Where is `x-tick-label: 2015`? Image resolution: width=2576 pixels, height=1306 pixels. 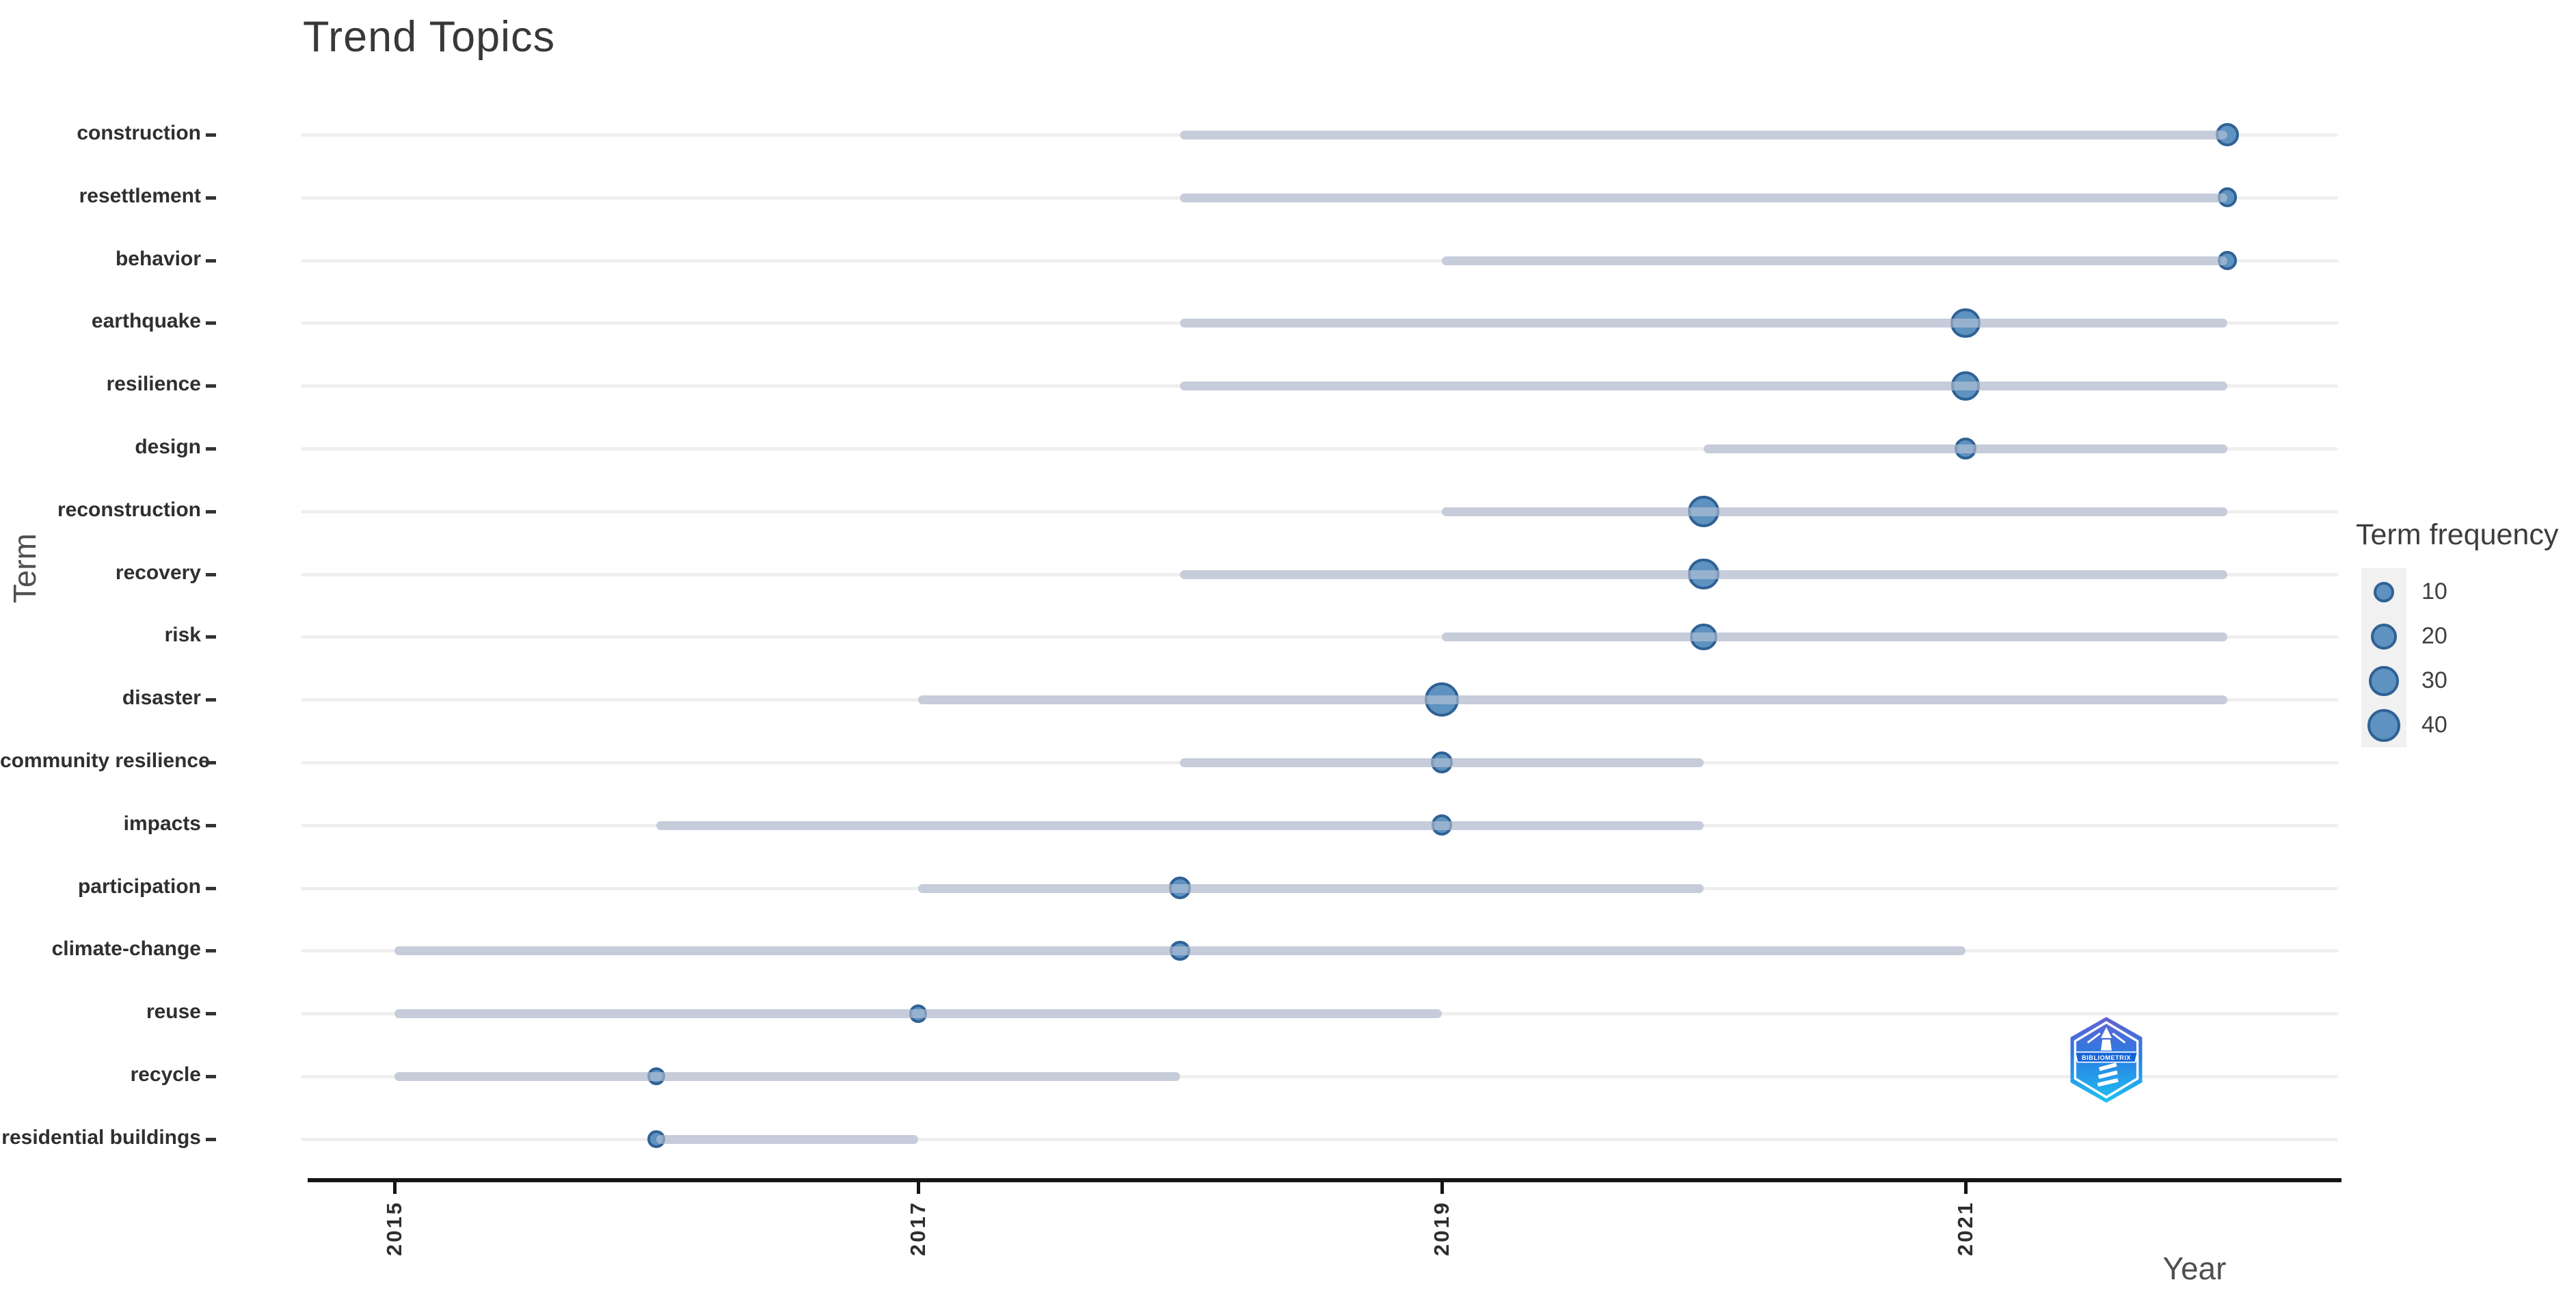 x-tick-label: 2015 is located at coordinates (394, 1245).